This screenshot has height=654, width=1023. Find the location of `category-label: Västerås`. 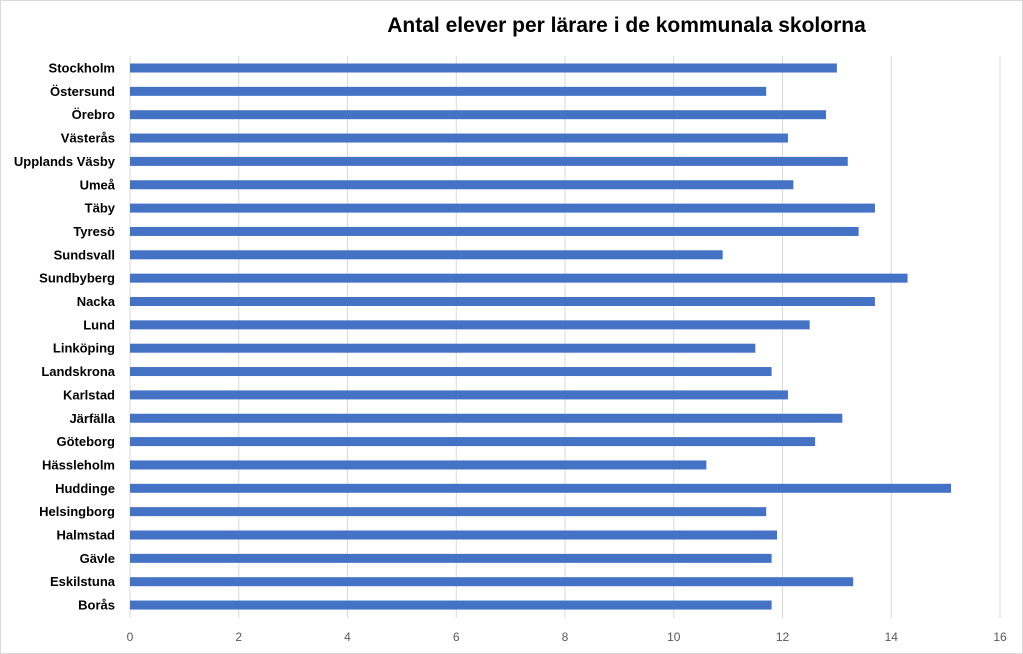

category-label: Västerås is located at coordinates (88, 138).